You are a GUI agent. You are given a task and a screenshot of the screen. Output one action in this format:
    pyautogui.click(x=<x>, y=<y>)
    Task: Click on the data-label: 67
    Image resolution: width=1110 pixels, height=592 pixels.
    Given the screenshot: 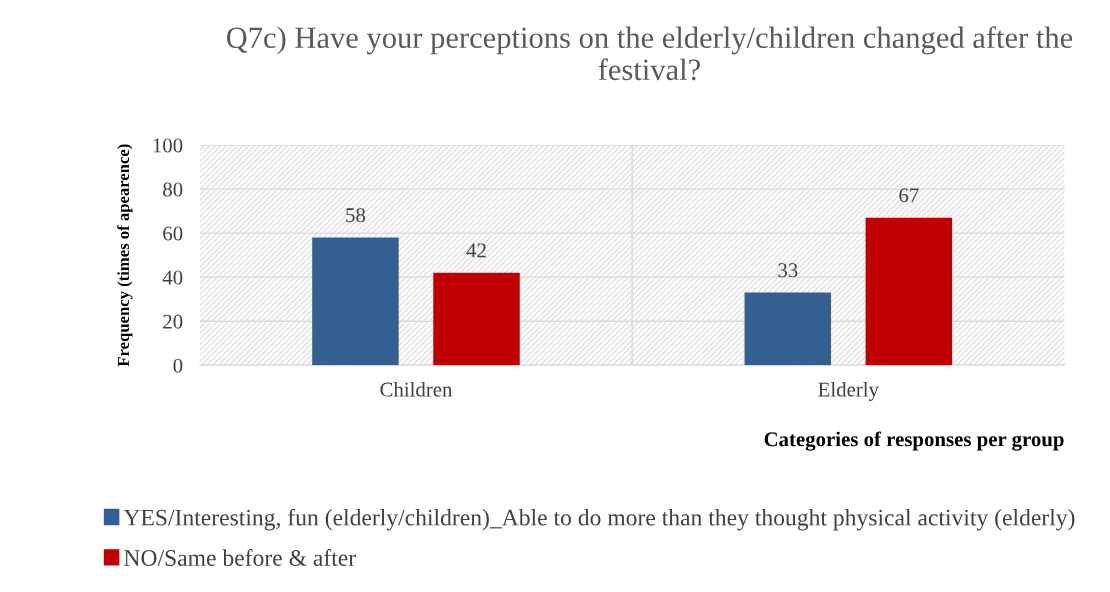 What is the action you would take?
    pyautogui.click(x=909, y=195)
    